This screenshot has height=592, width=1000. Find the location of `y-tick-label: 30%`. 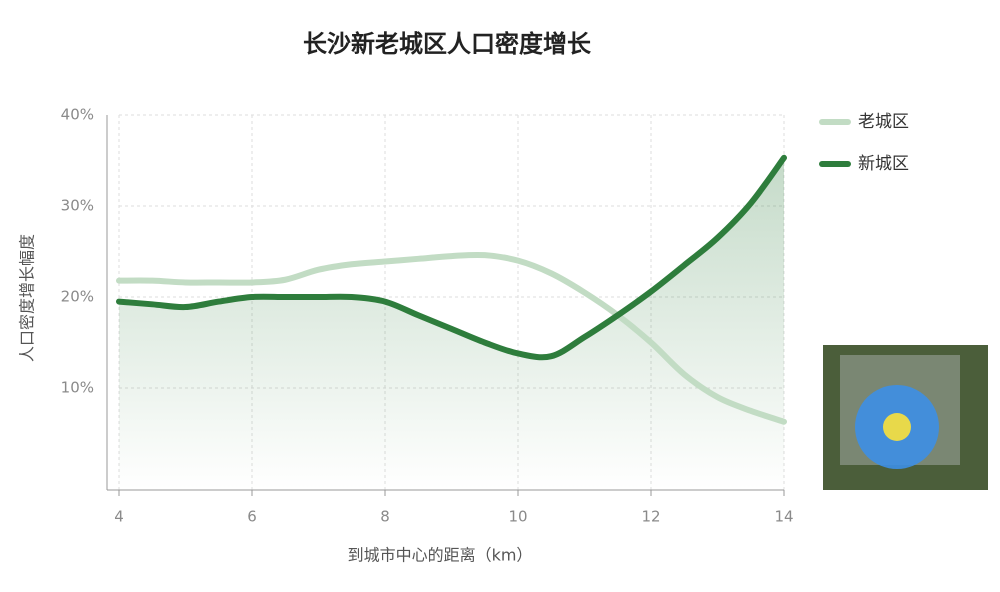

y-tick-label: 30% is located at coordinates (77, 206).